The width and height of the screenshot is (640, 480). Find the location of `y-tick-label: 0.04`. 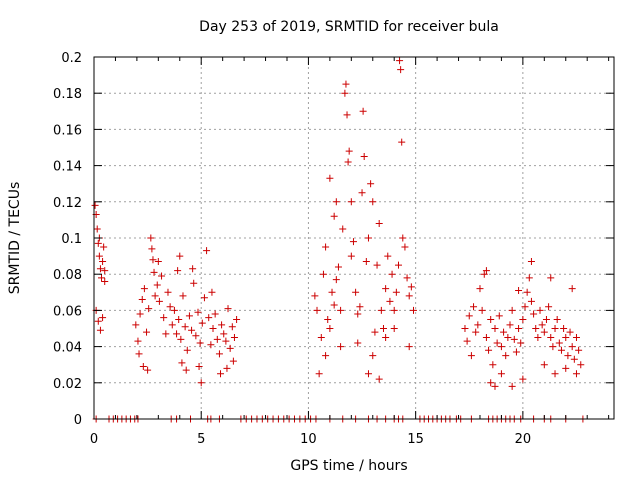

y-tick-label: 0.04 is located at coordinates (67, 348).